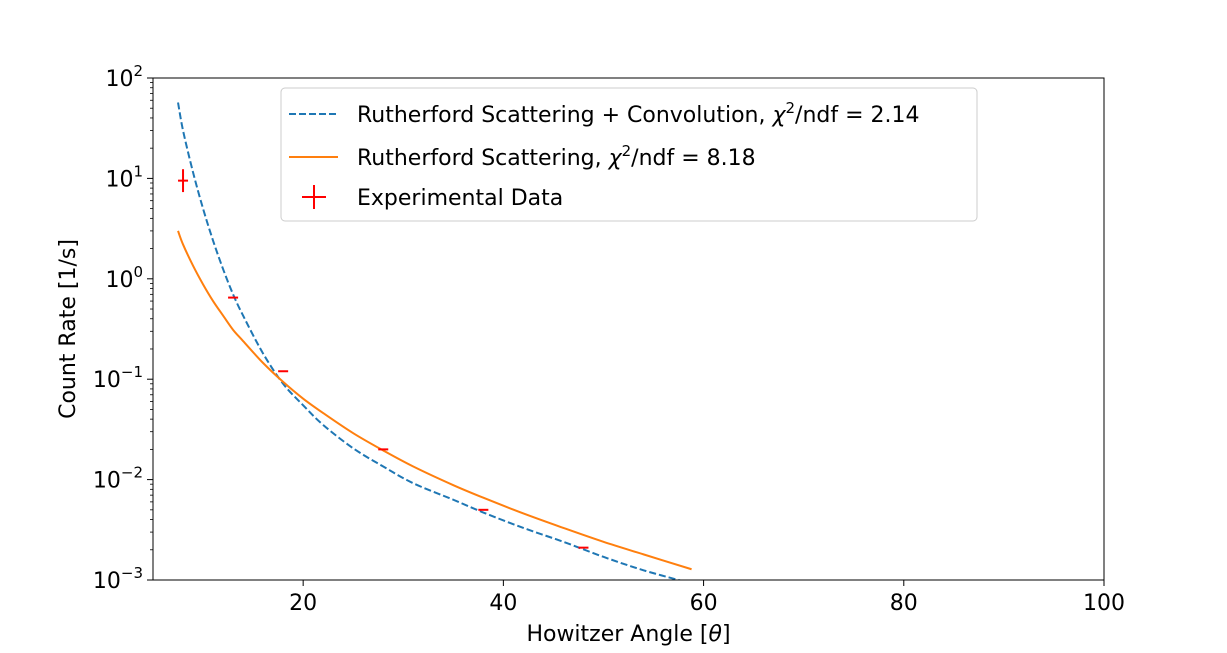  I want to click on x-tick-label: 80, so click(904, 603).